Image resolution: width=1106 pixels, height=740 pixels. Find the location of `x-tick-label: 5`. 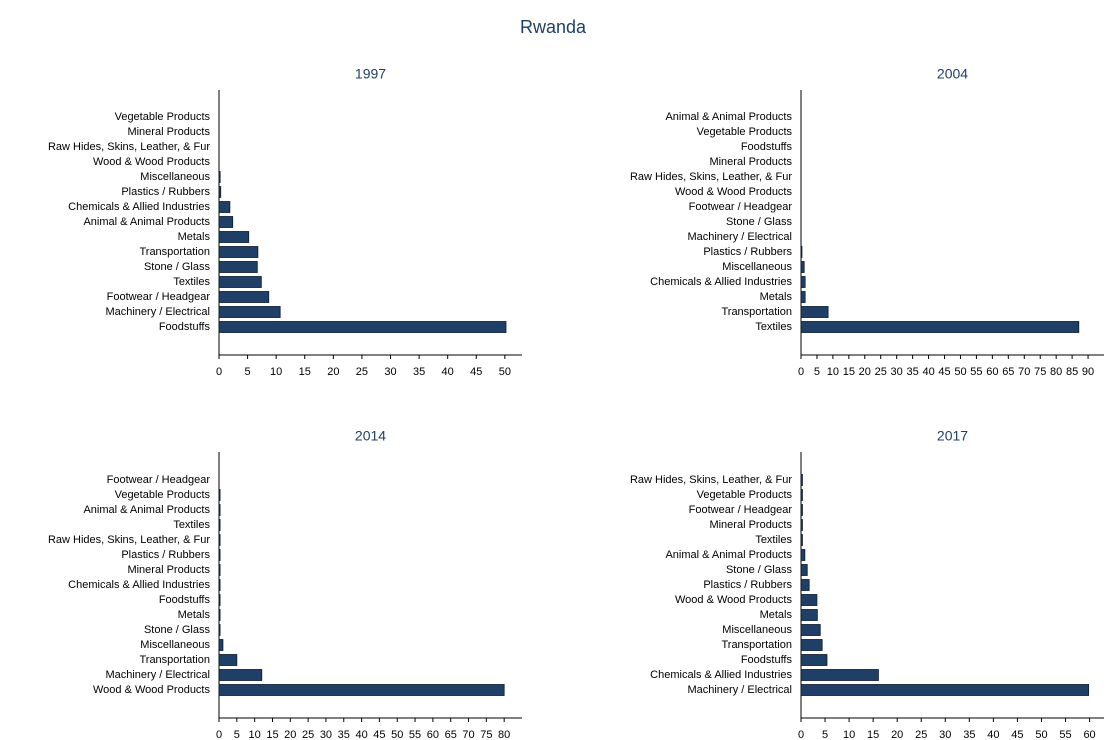

x-tick-label: 5 is located at coordinates (817, 372).